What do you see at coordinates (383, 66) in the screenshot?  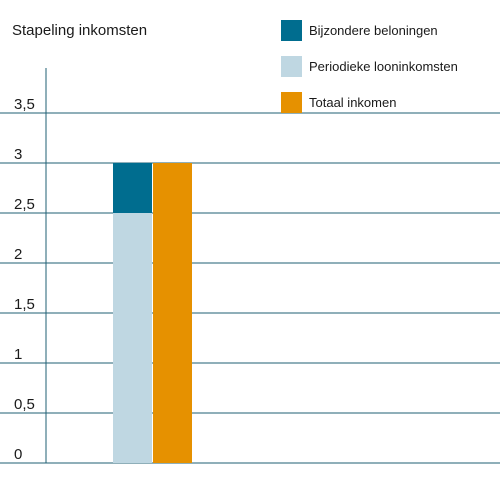 I see `legend-label: Periodieke looninkomsten` at bounding box center [383, 66].